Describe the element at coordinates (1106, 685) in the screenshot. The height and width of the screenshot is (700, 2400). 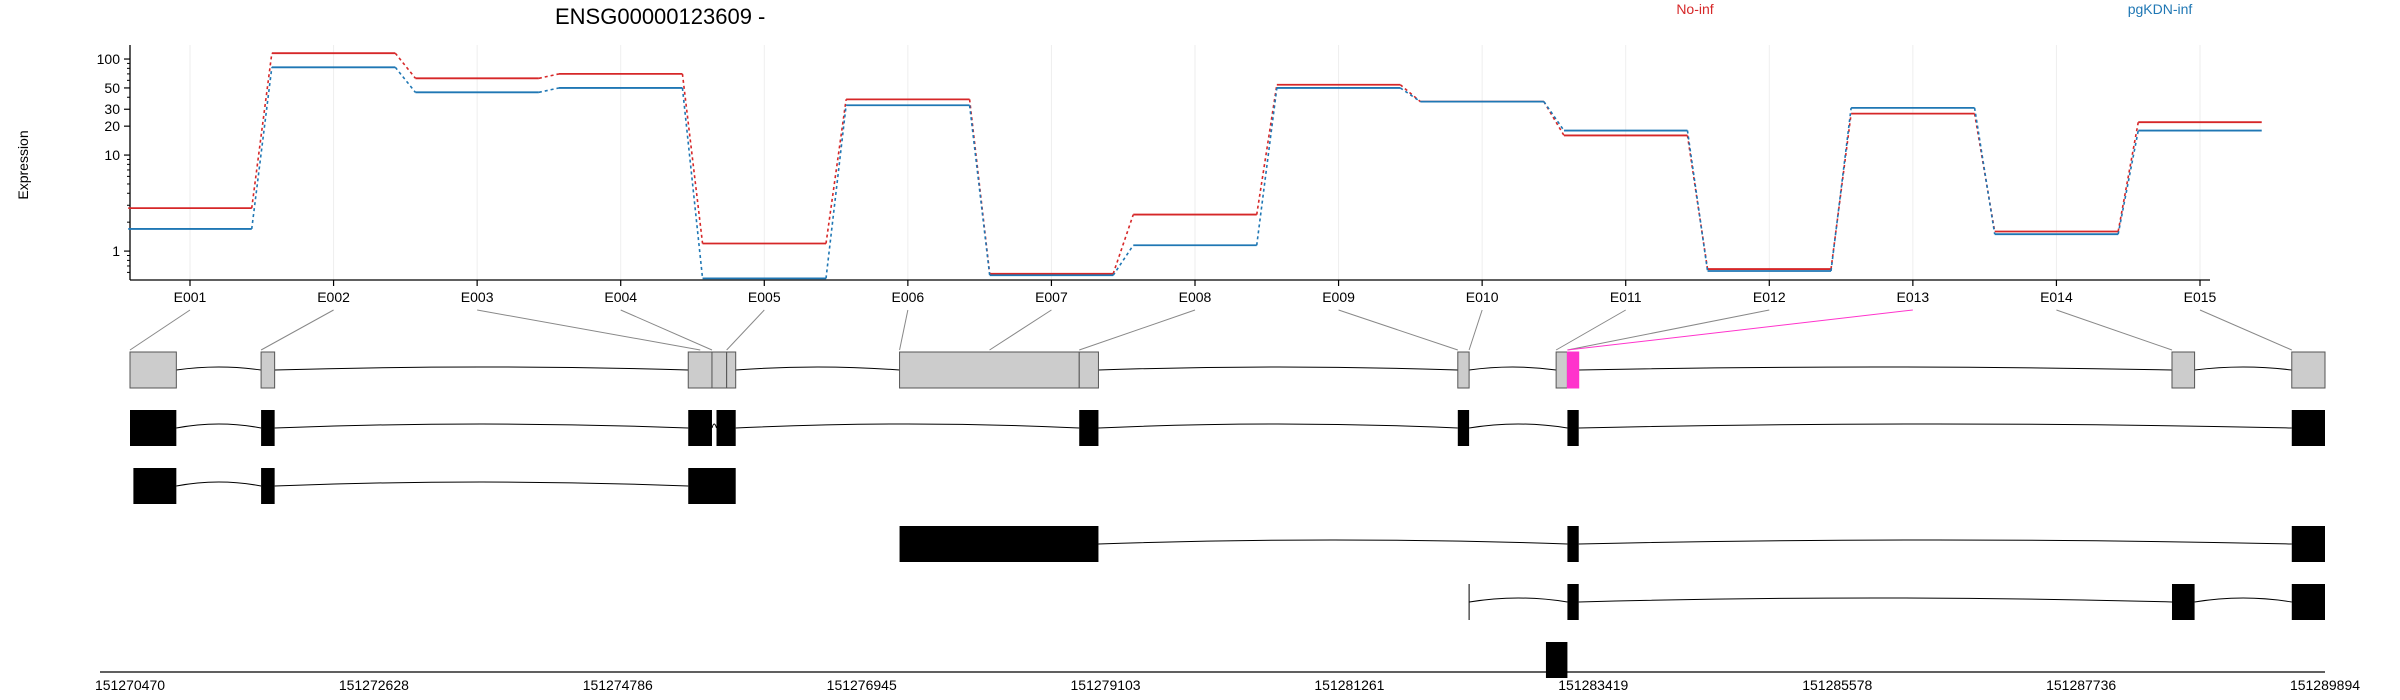
I see `coord-tick-label: 151279103` at that location.